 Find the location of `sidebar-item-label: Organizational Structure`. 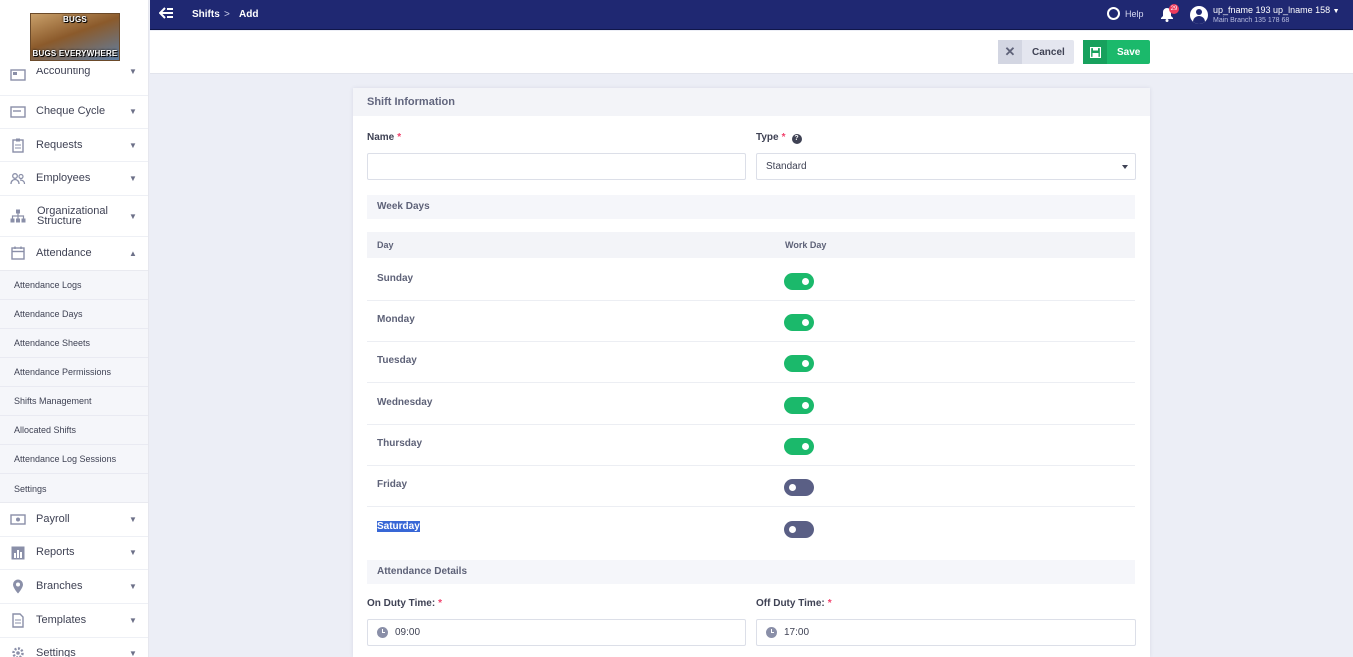

sidebar-item-label: Organizational Structure is located at coordinates (72, 216).